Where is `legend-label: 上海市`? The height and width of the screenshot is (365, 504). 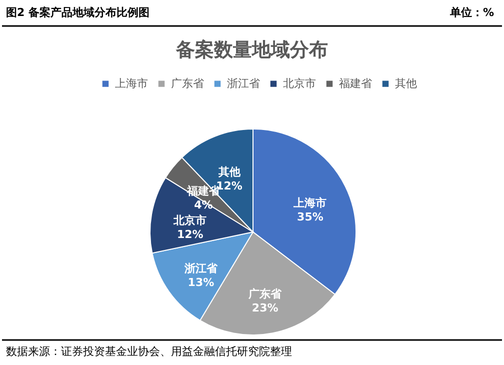
legend-label: 上海市 is located at coordinates (131, 83).